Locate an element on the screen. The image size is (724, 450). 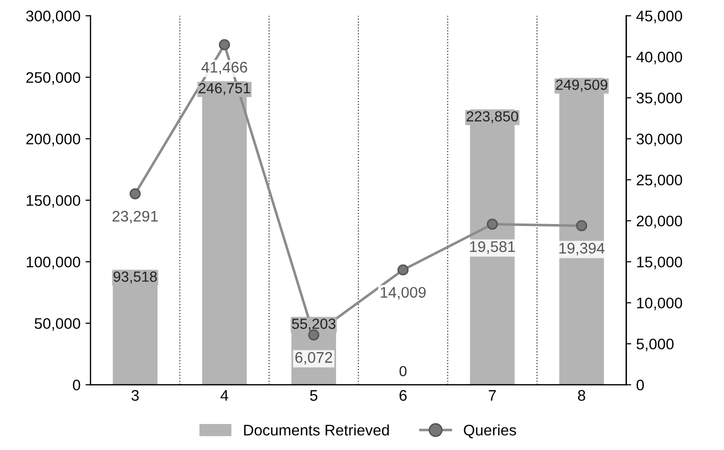
y2-tick-label: 15,000 is located at coordinates (659, 263).